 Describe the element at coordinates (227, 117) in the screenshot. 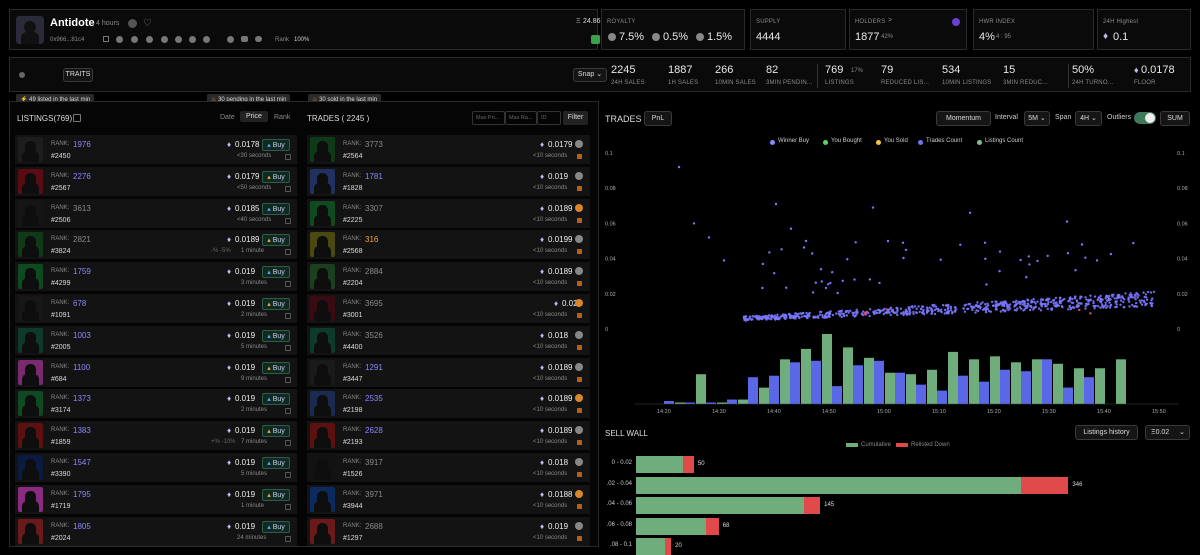

I see `sort-date: Date` at that location.